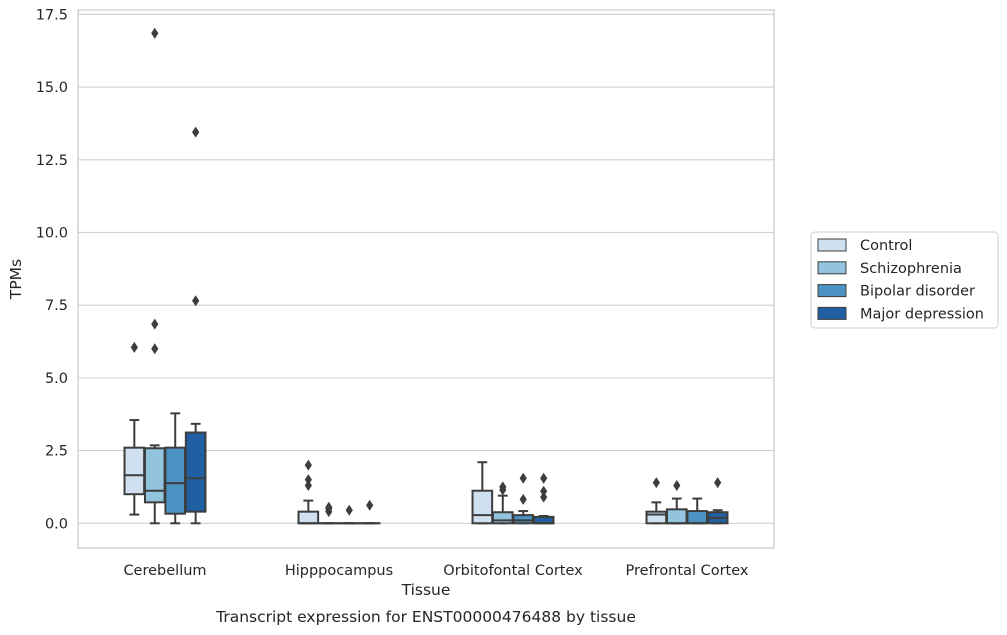 This screenshot has height=635, width=1007. What do you see at coordinates (52, 269) in the screenshot?
I see `y-axis-ticks: 0.0 2.5 5.0 7.5 10.0 12.5 15.0 17.5` at bounding box center [52, 269].